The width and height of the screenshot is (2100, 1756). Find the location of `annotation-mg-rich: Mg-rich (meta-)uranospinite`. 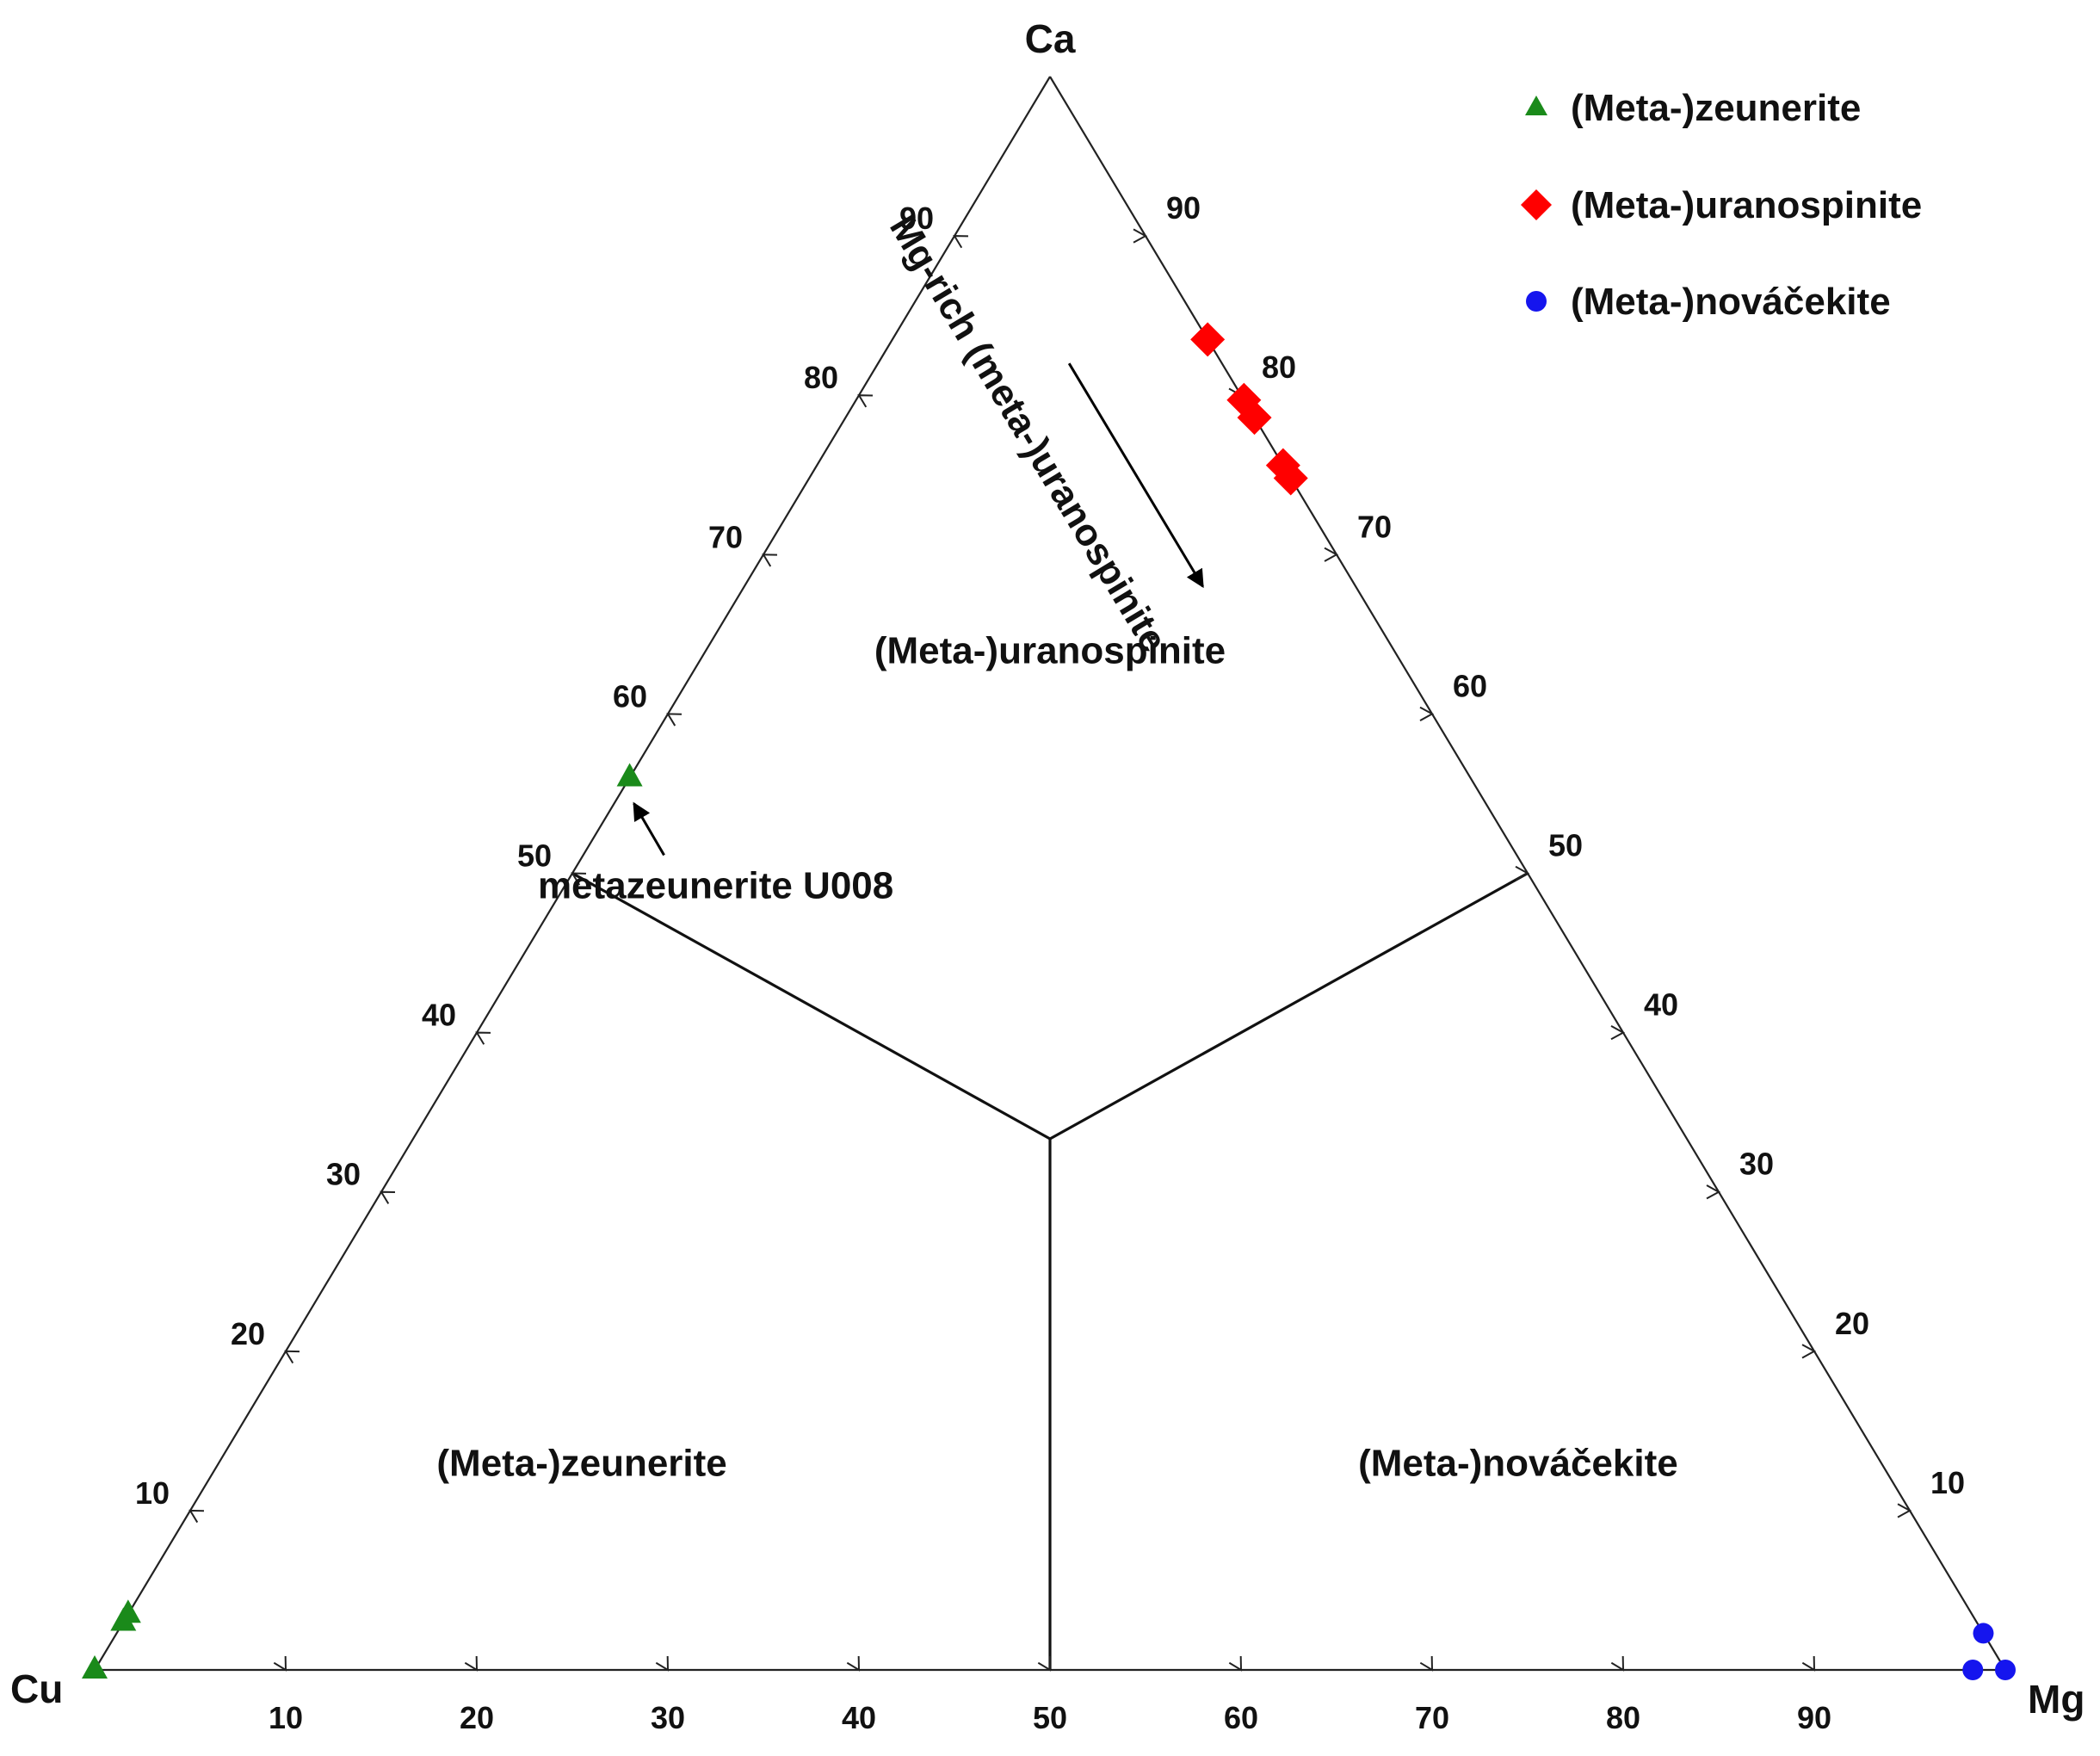

annotation-mg-rich: Mg-rich (meta-)uranospinite is located at coordinates (1042, 433).